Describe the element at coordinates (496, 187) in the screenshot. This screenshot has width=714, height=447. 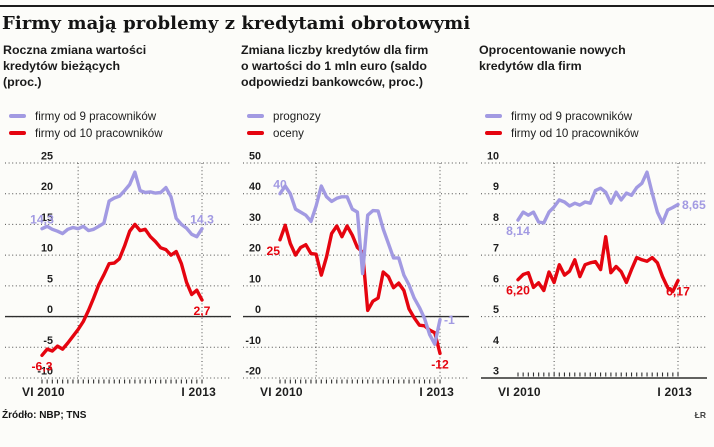
I see `y-axis-tick-label: 9` at that location.